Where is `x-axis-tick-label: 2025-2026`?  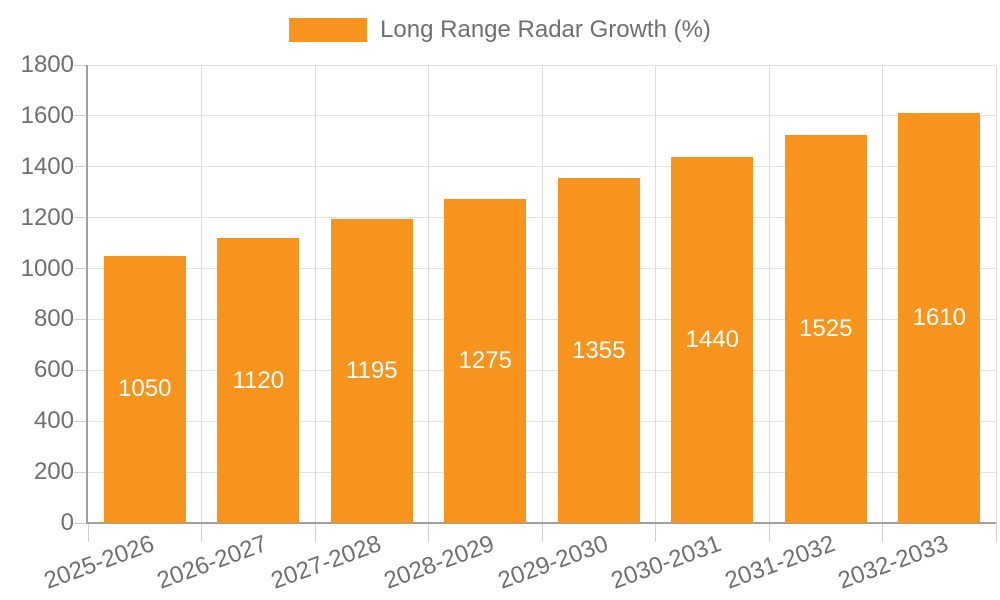 x-axis-tick-label: 2025-2026 is located at coordinates (99, 562).